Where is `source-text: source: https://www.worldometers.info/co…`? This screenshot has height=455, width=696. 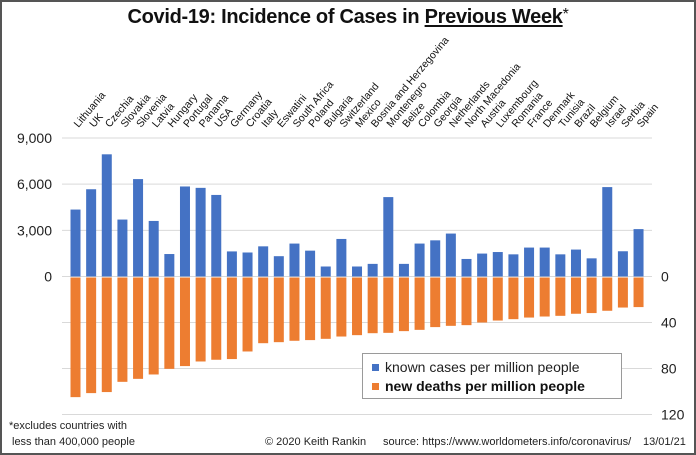 source-text: source: https://www.worldometers.info/co… is located at coordinates (507, 442).